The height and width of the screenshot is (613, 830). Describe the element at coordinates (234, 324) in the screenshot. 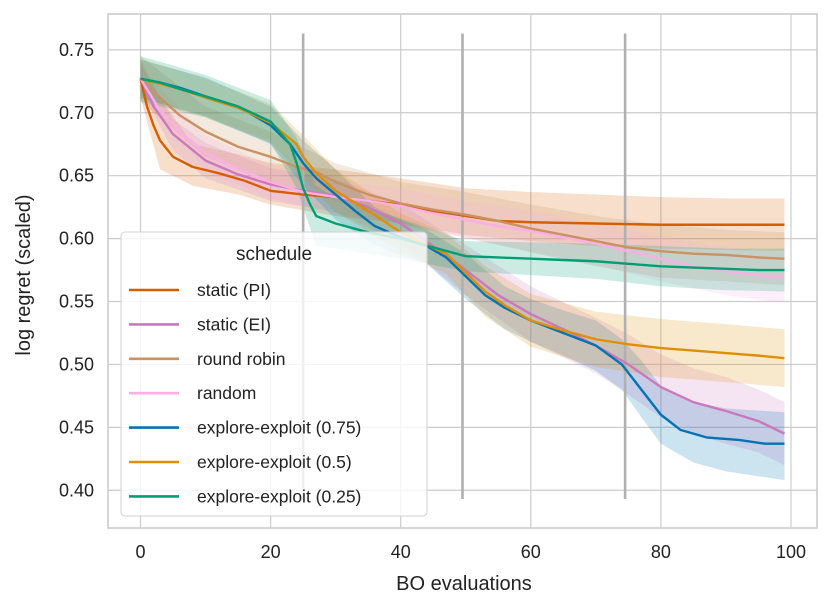

I see `legend-label: static (EI)` at that location.